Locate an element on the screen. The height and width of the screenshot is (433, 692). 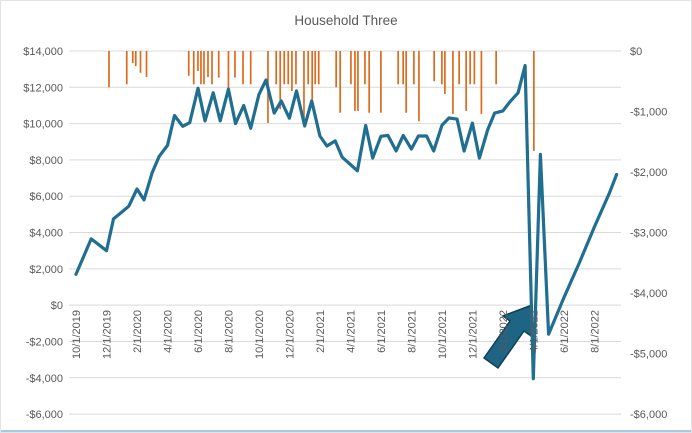
x-axis-tick: 12/1/2019 is located at coordinates (107, 334).